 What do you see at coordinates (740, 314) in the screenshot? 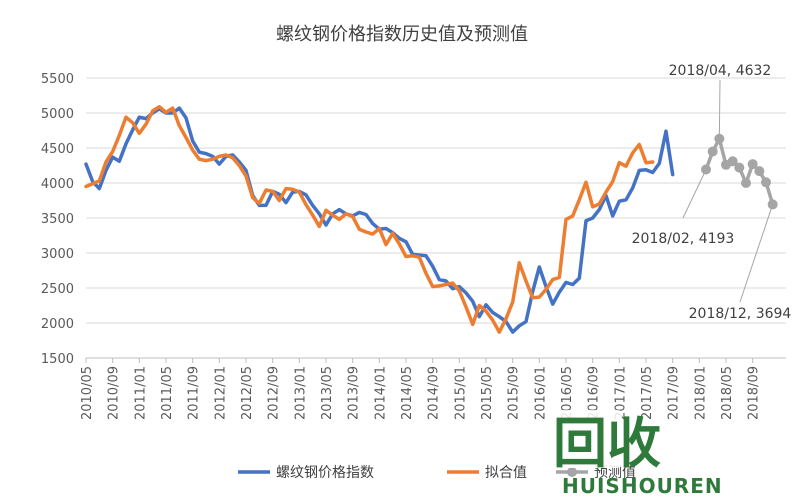
I see `annotation-label: 2018/12, 3694` at bounding box center [740, 314].